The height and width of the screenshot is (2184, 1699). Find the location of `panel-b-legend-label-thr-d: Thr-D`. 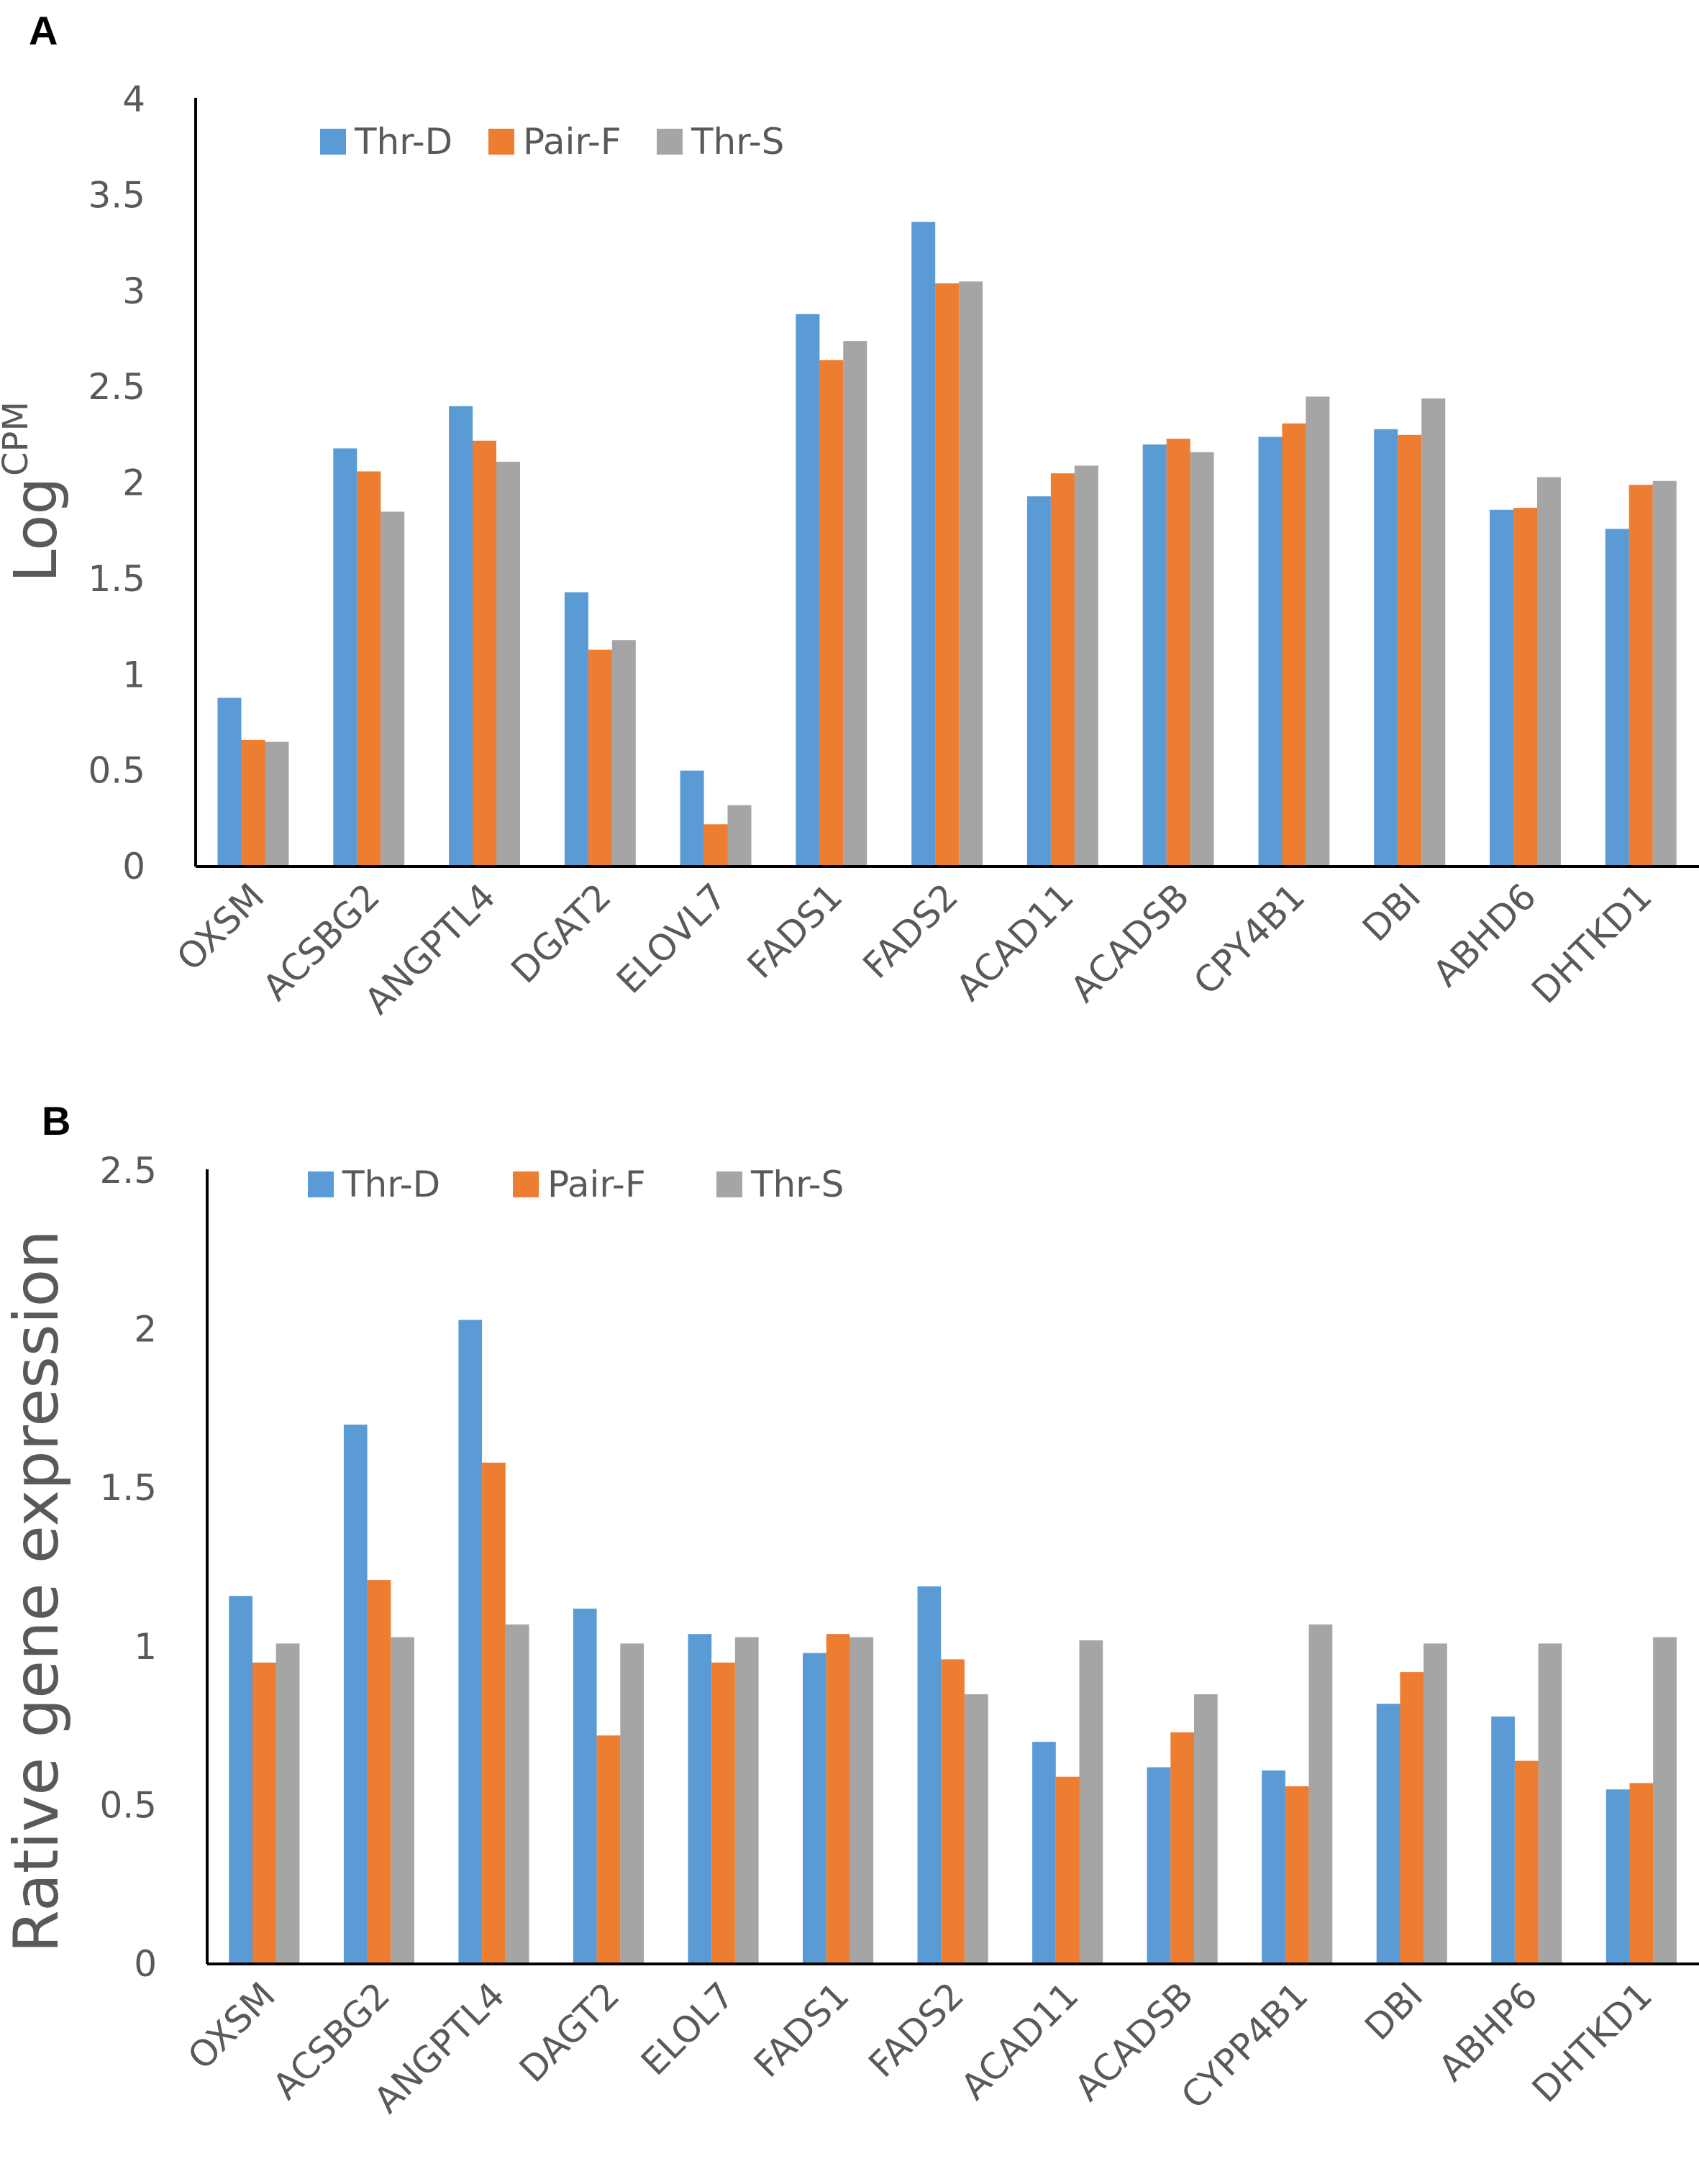

panel-b-legend-label-thr-d: Thr-D is located at coordinates (391, 1184).